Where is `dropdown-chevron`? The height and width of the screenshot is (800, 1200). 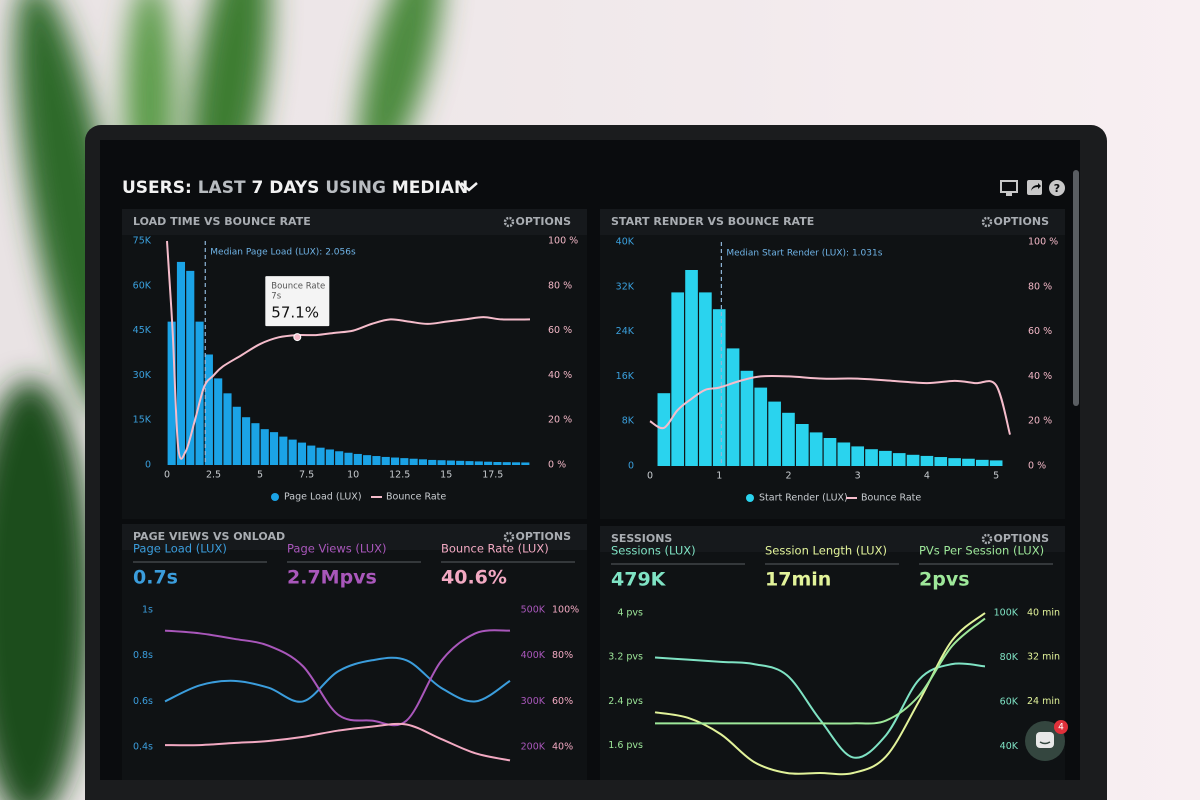 dropdown-chevron is located at coordinates (469, 187).